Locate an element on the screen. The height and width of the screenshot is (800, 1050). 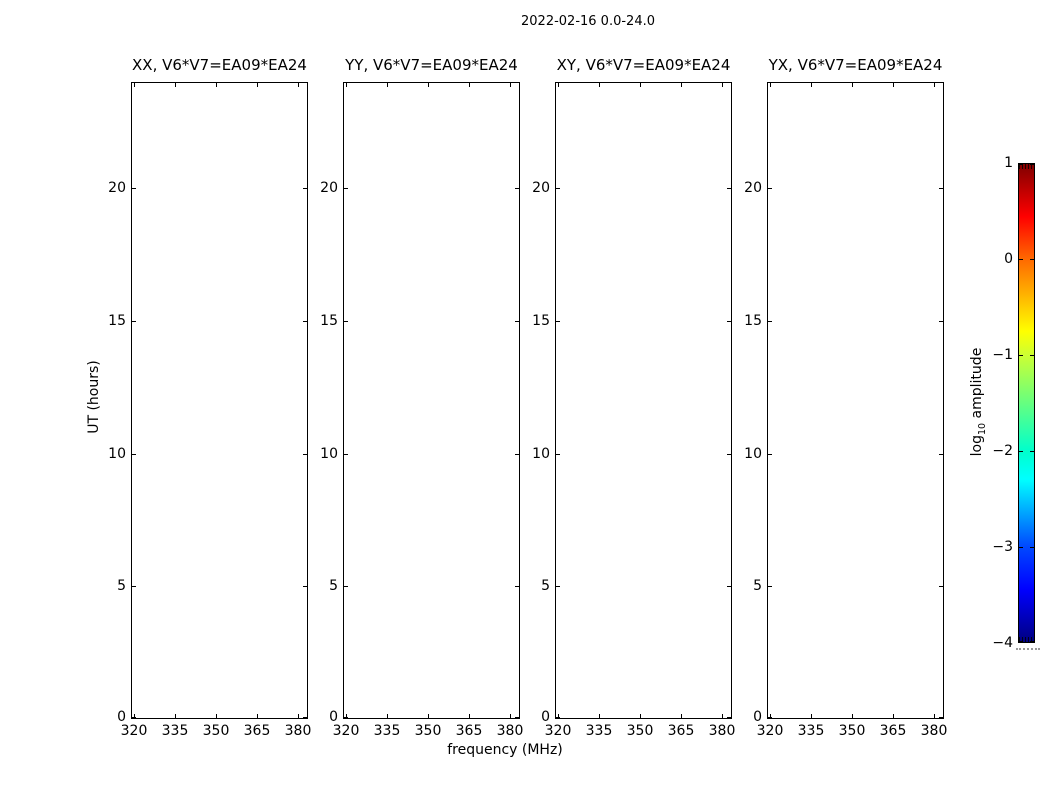
colorbar-bottom-minor-ticks is located at coordinates (1026, 639).